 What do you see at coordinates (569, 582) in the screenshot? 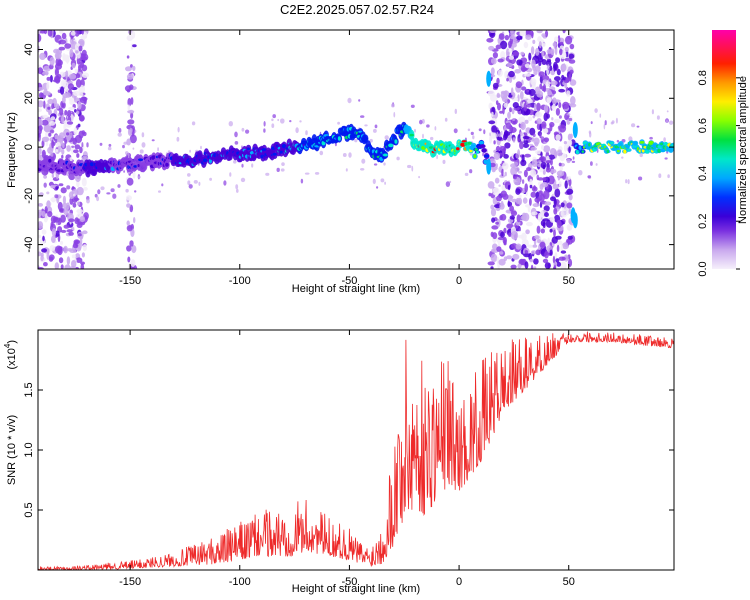
I see `x-tick-label: 50` at bounding box center [569, 582].